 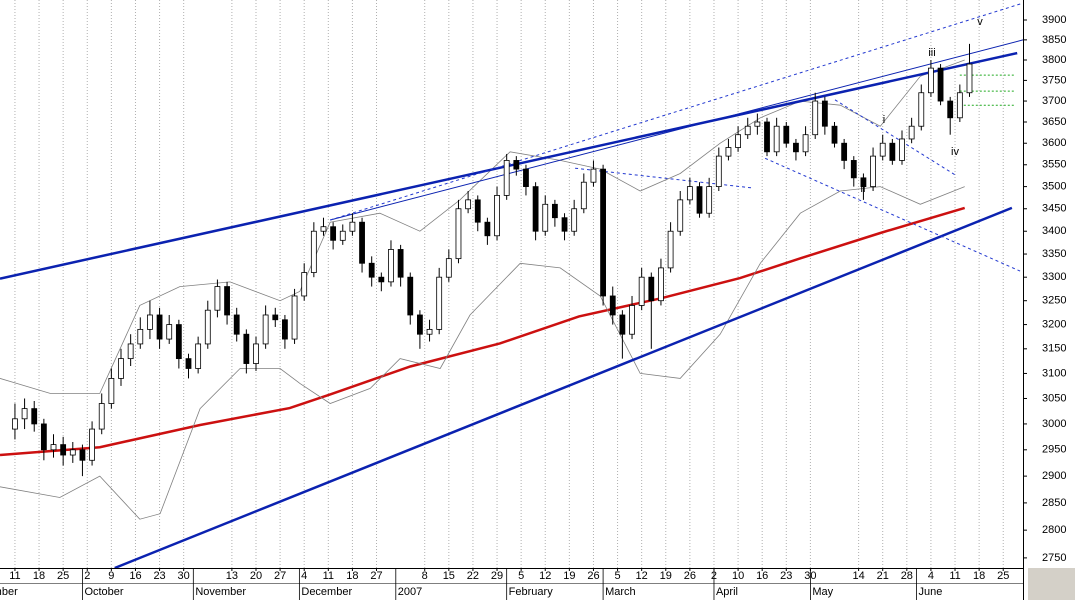 I want to click on x-tick-label: 21, so click(x=883, y=576).